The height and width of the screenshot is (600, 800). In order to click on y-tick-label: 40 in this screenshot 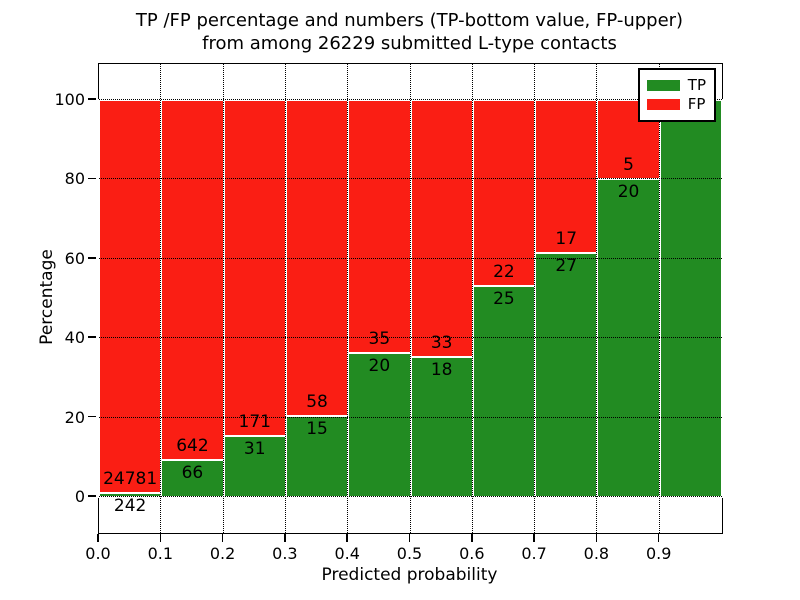, I will do `click(74, 338)`.